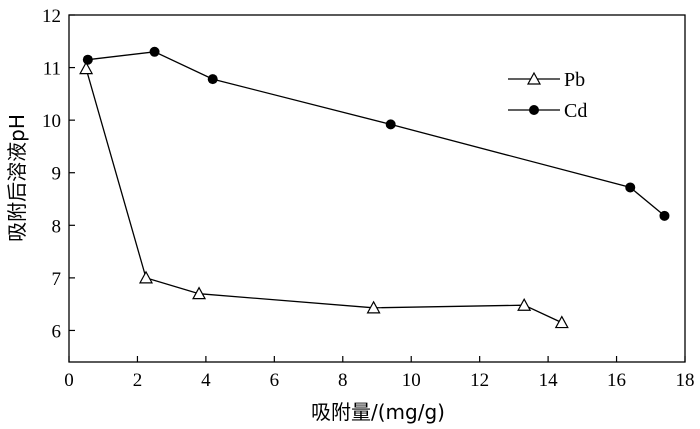 The image size is (700, 429). What do you see at coordinates (52, 69) in the screenshot?
I see `y-tick-label: 11` at bounding box center [52, 69].